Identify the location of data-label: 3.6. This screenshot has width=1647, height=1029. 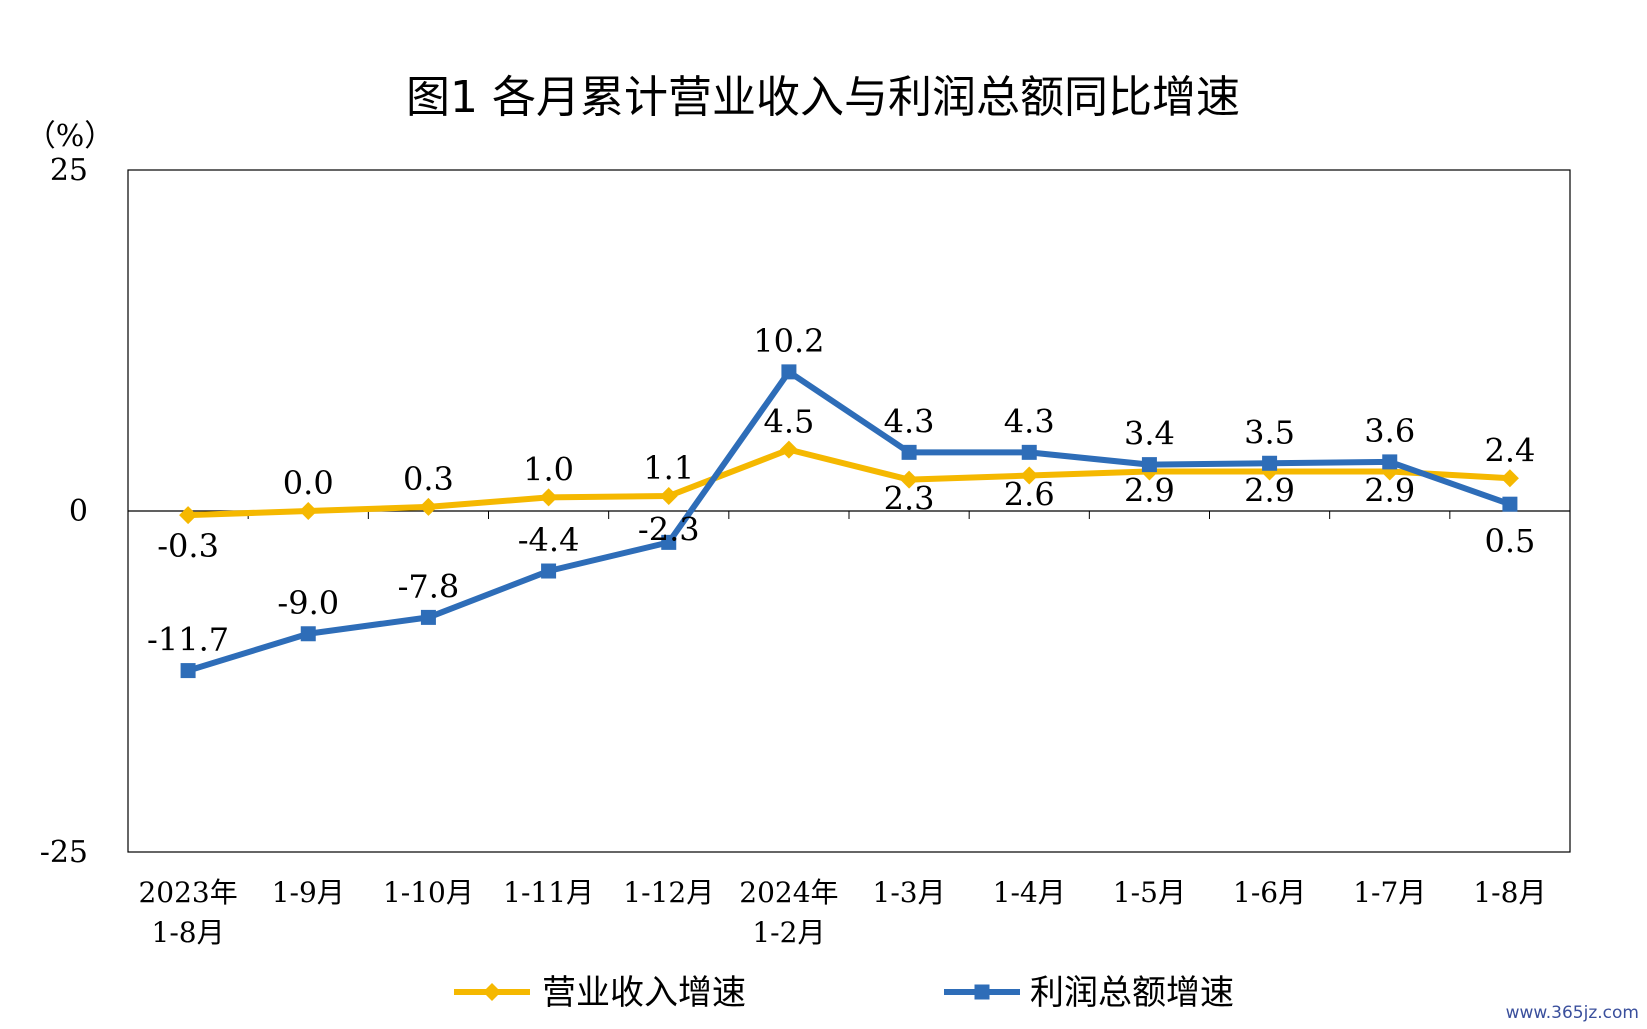
(1389, 431).